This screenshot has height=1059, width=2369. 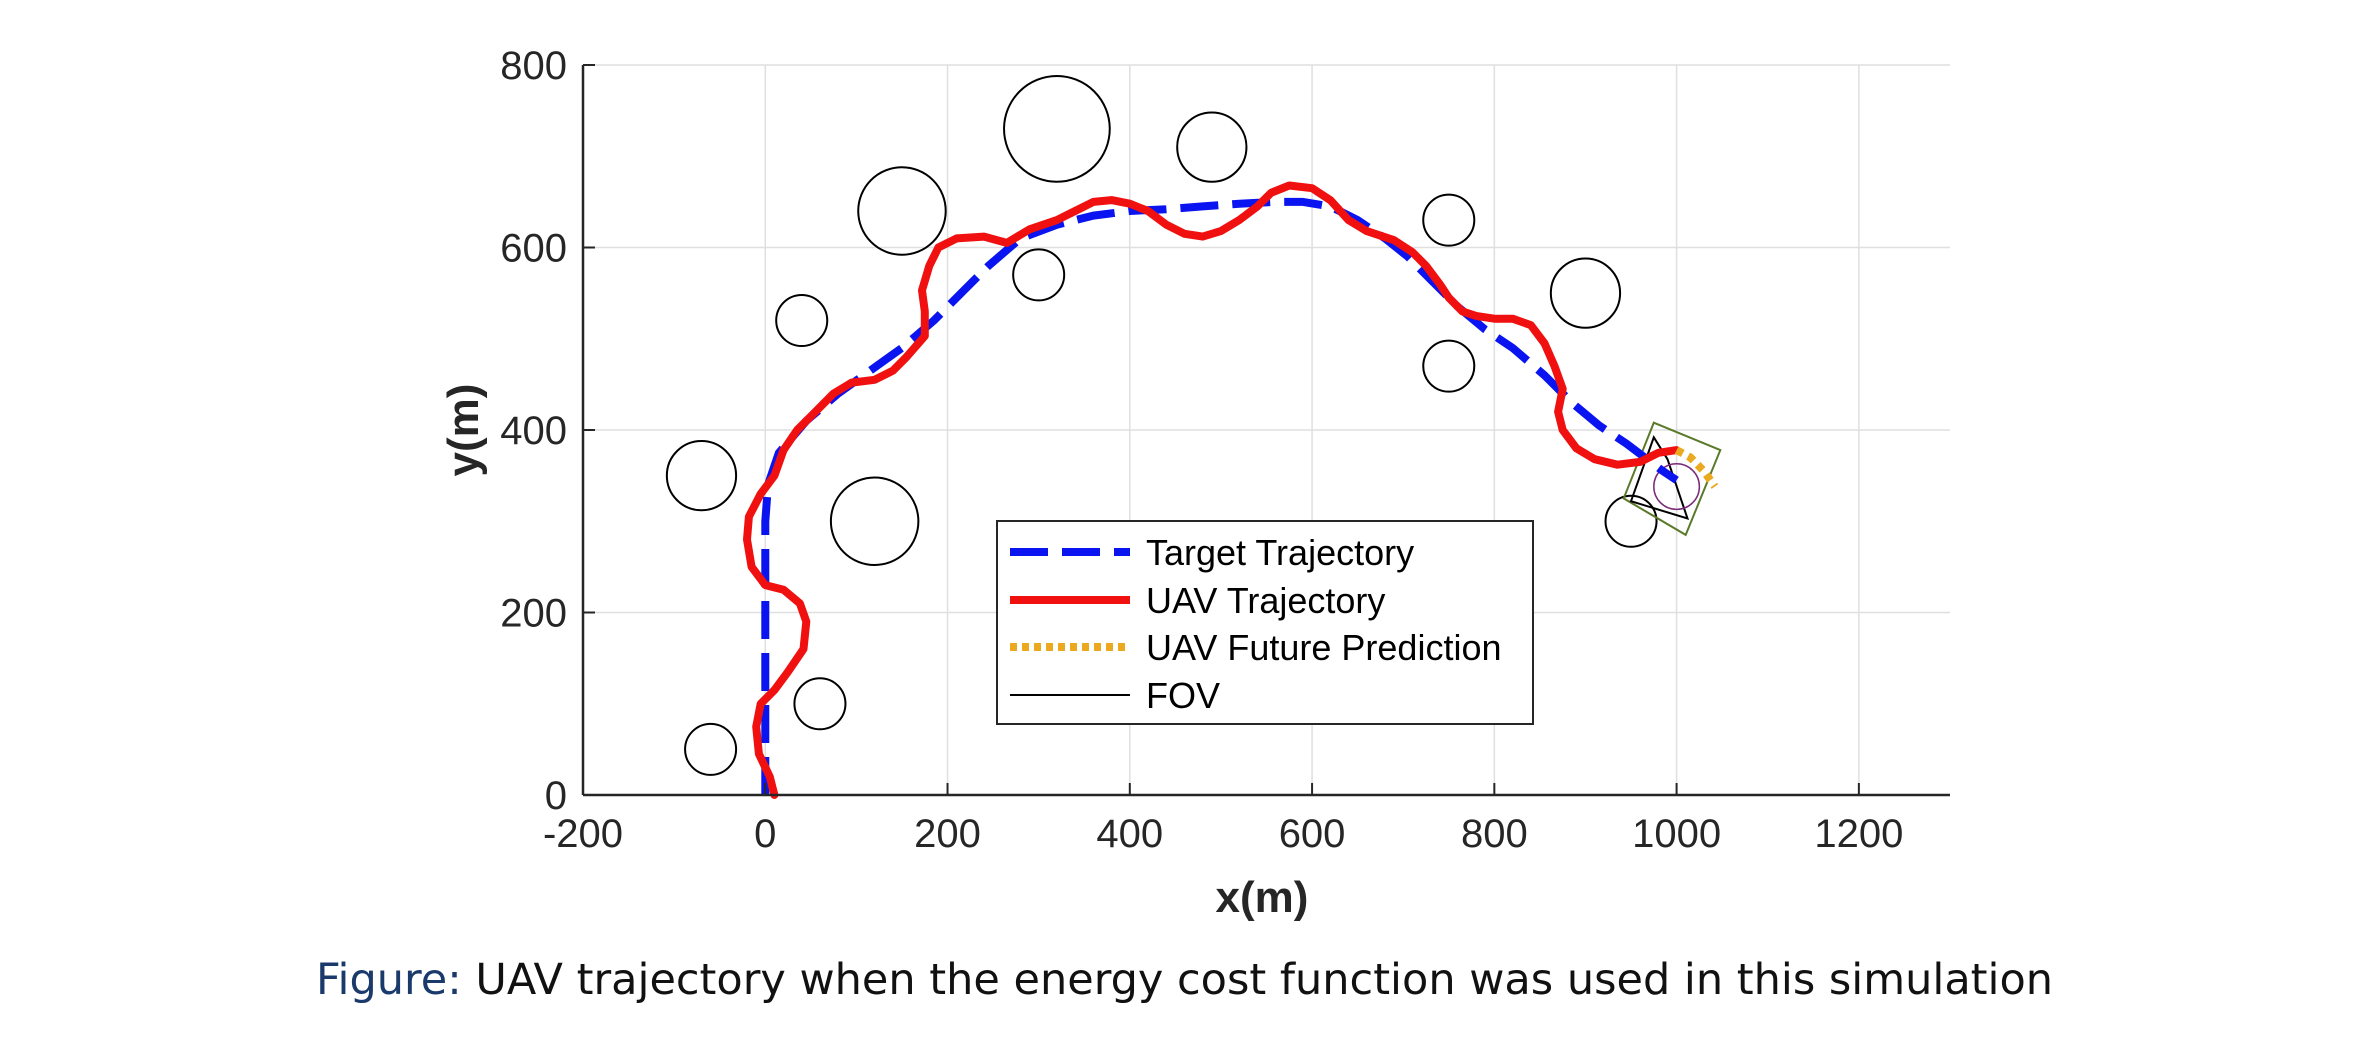 I want to click on y-tick-label: 600, so click(x=533, y=249).